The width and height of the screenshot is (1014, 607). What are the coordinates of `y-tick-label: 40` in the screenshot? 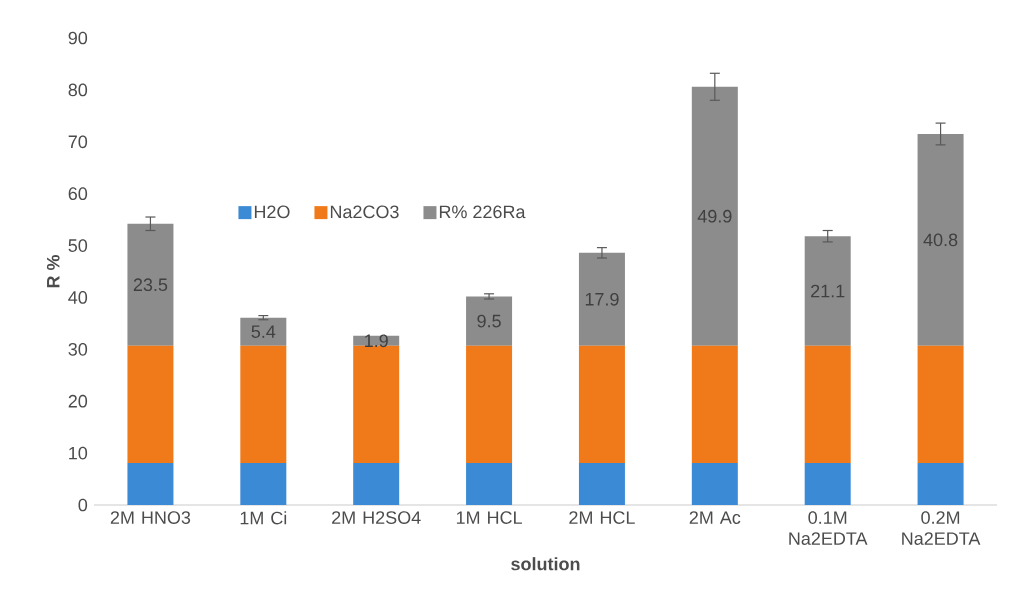 It's located at (78, 297).